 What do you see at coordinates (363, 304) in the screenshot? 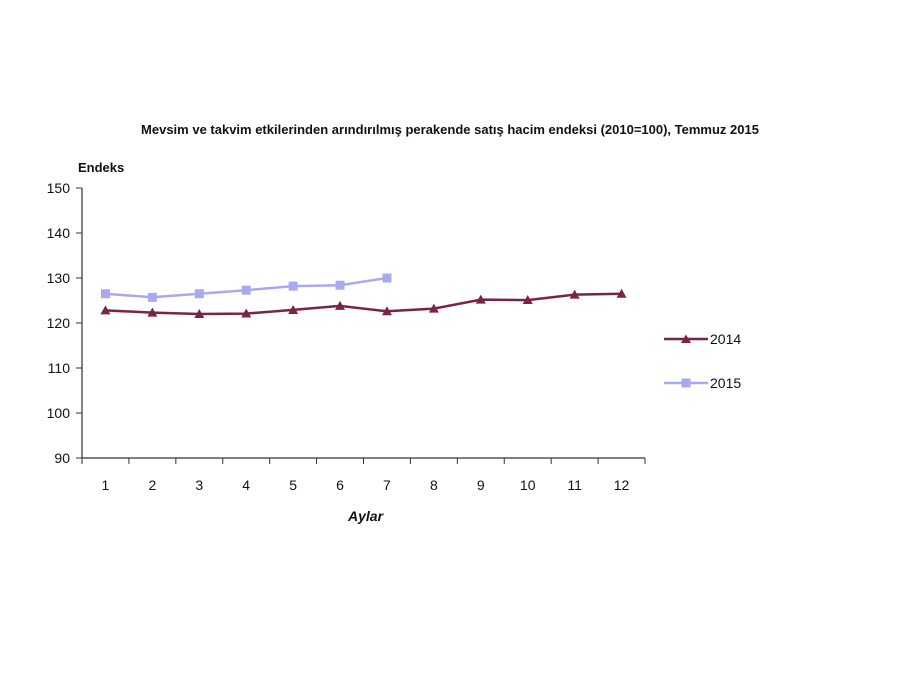
I see `series-line-2014` at bounding box center [363, 304].